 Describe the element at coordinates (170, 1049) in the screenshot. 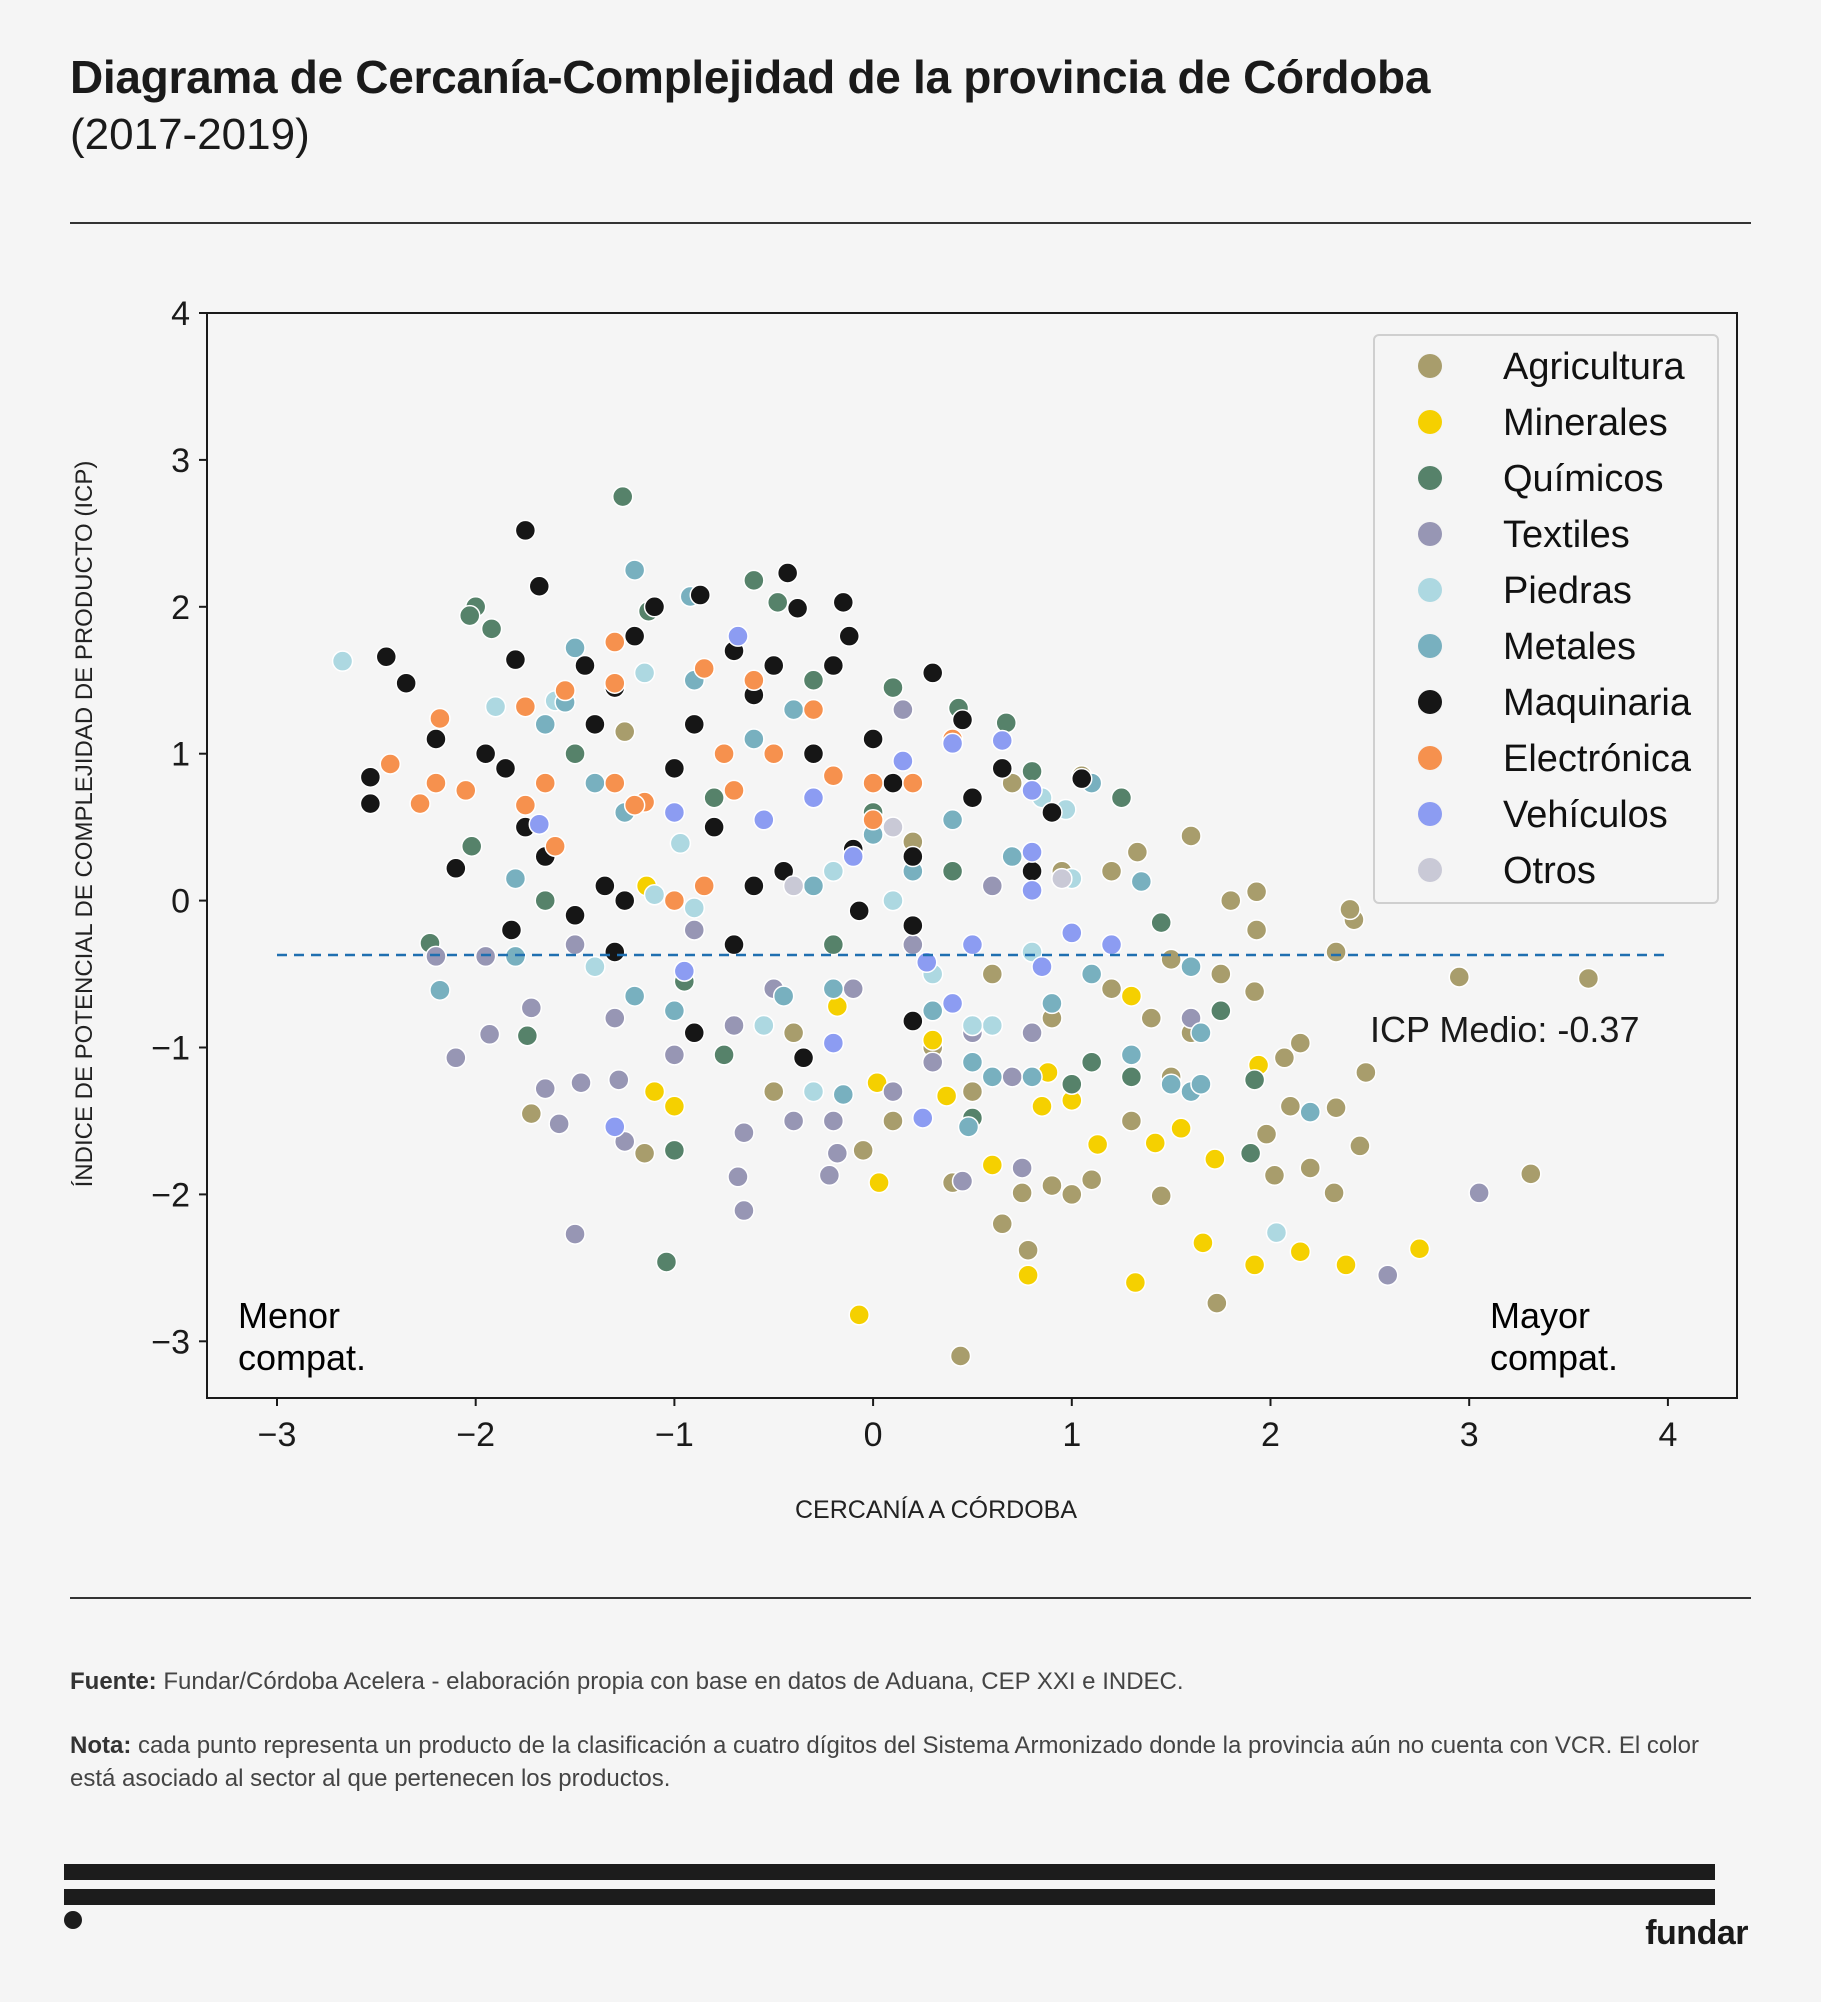

I see `y-tick-label: −1` at that location.